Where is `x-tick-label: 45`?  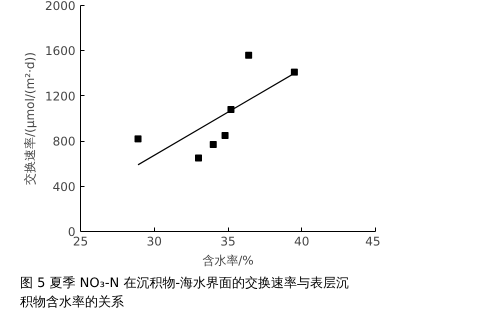 x-tick-label: 45 is located at coordinates (373, 241).